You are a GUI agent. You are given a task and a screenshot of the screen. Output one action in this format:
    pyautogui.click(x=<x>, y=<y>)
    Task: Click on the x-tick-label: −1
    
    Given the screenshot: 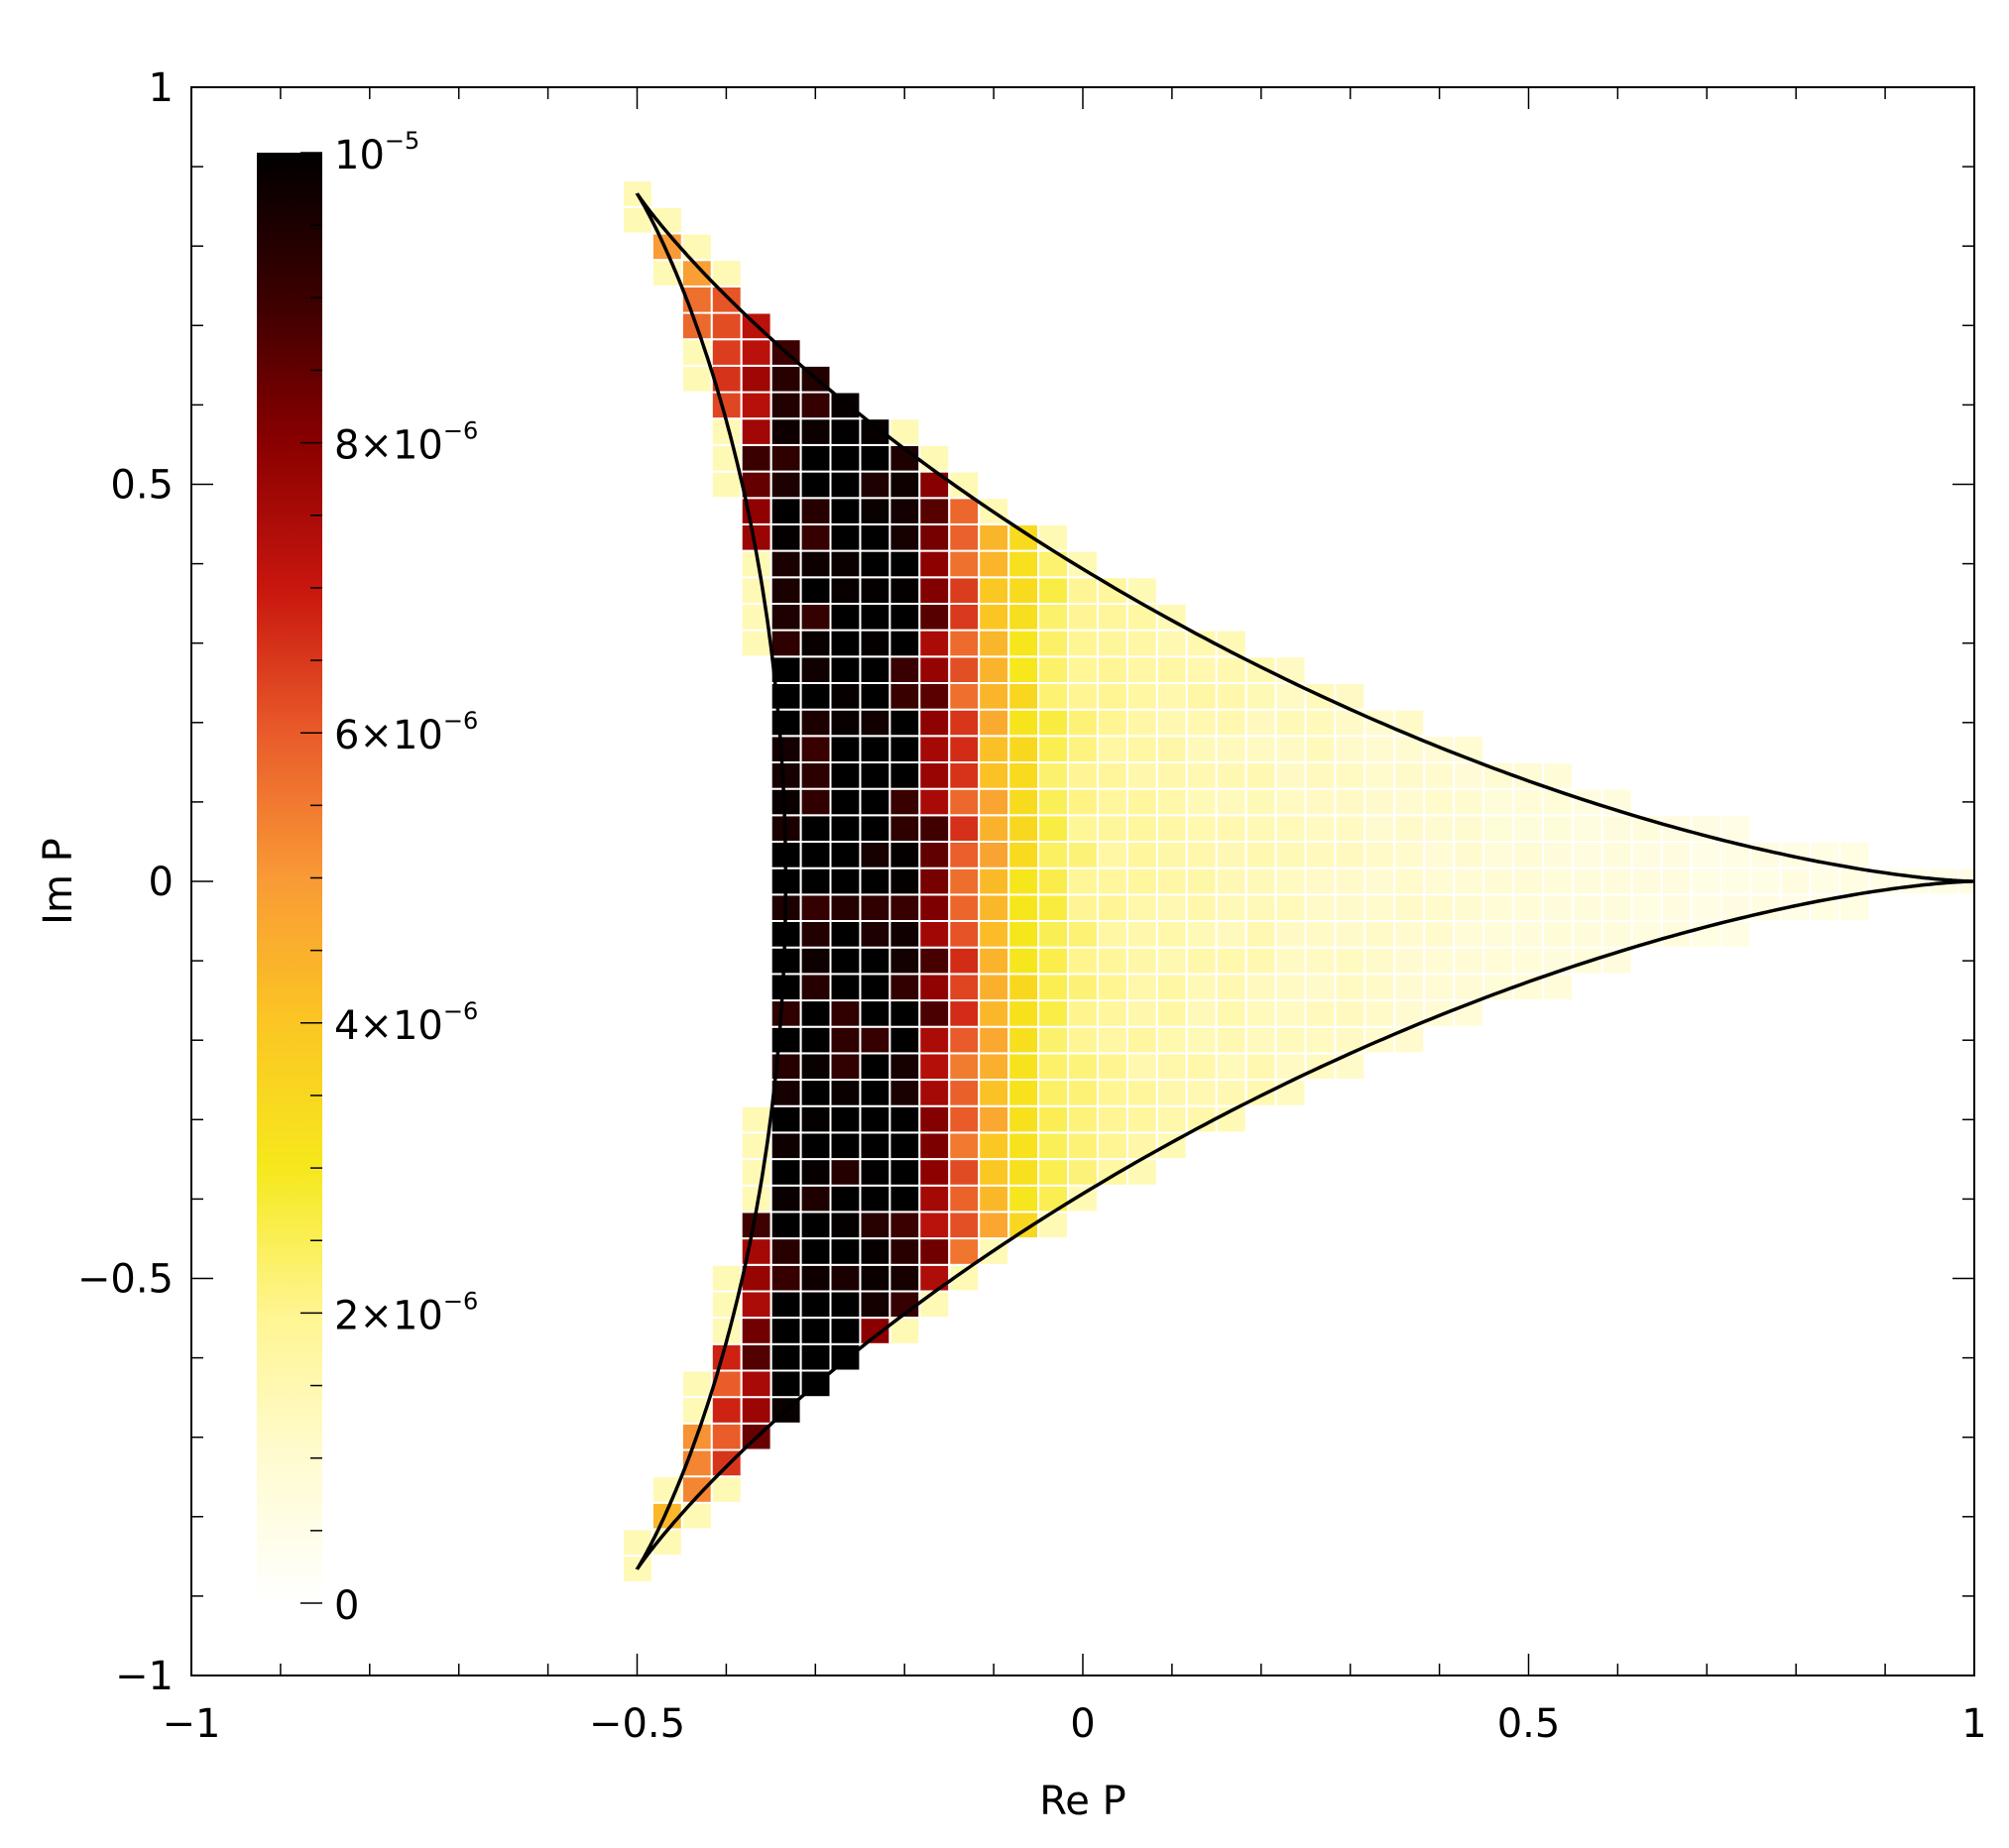 What is the action you would take?
    pyautogui.click(x=192, y=1724)
    